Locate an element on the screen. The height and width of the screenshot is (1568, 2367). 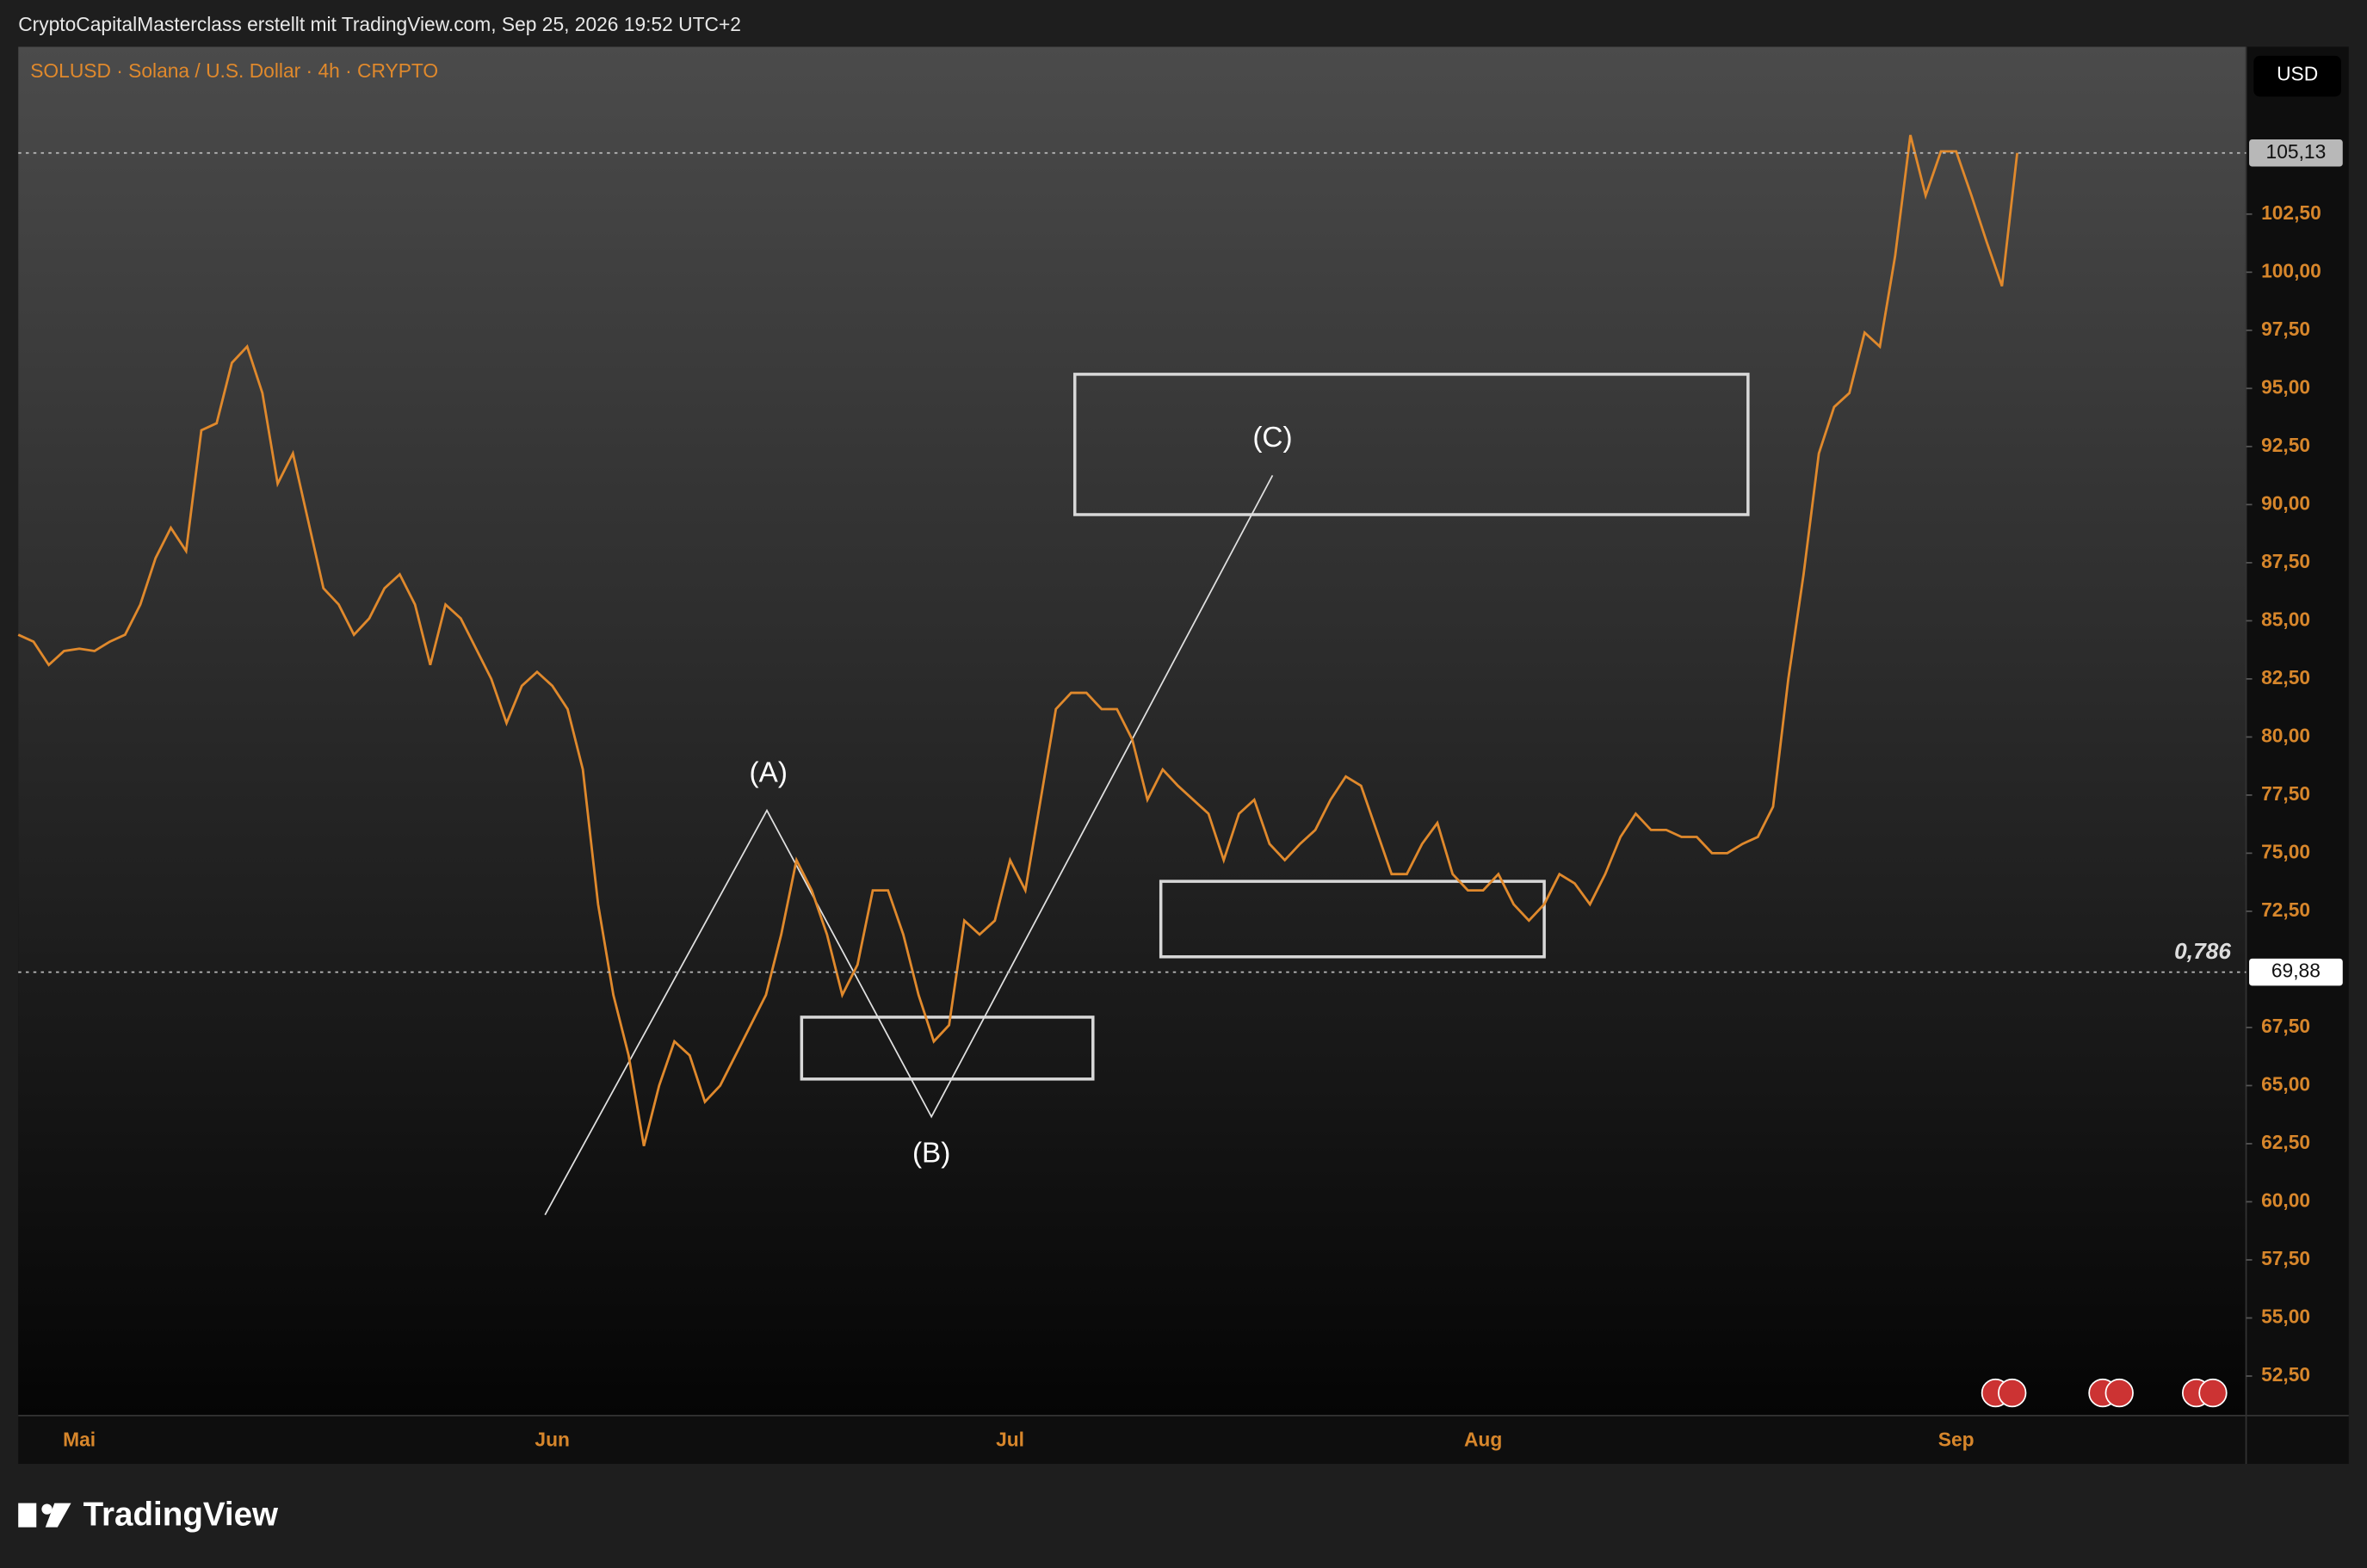
y-tick-label: 52,50 is located at coordinates (2285, 1374).